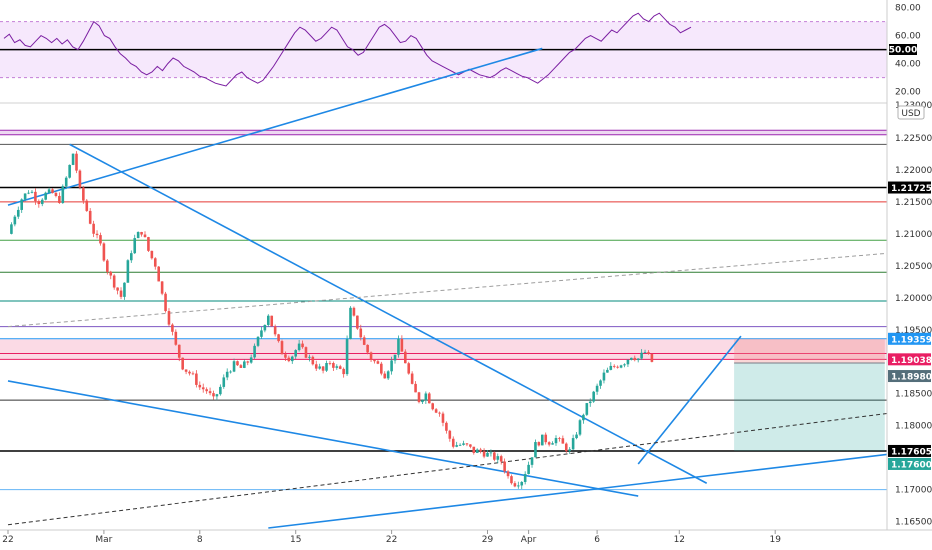 The height and width of the screenshot is (550, 932). Describe the element at coordinates (391, 537) in the screenshot. I see `time-axis: 22 Mar 8 15 22 29 Apr 6 12 19` at that location.